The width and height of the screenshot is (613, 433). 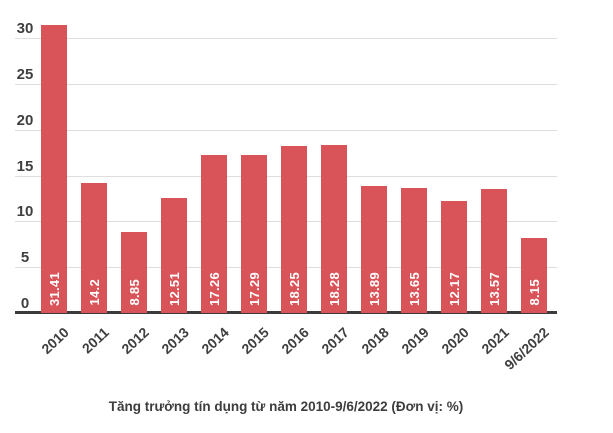 What do you see at coordinates (174, 255) in the screenshot?
I see `bar-2013: 12.51` at bounding box center [174, 255].